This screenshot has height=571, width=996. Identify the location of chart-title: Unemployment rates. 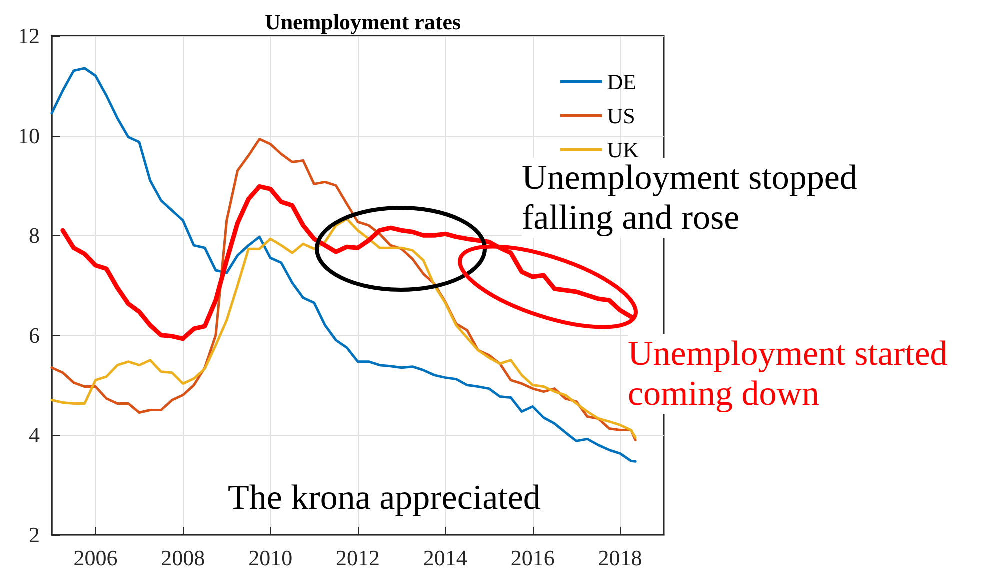
(363, 22).